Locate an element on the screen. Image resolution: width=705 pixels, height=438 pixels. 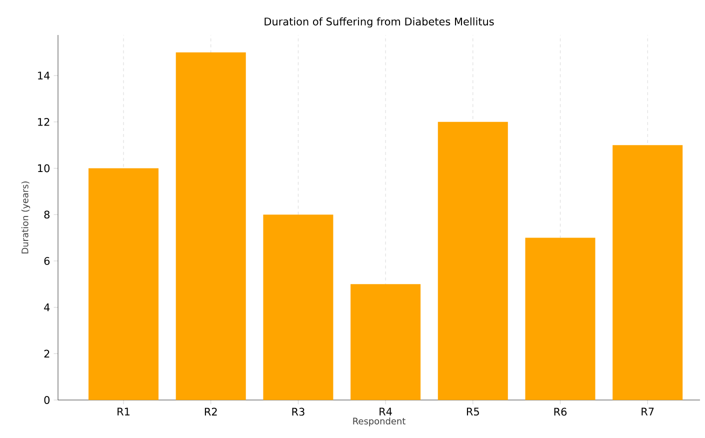
y-axis-title: Duration (years) is located at coordinates (25, 218).